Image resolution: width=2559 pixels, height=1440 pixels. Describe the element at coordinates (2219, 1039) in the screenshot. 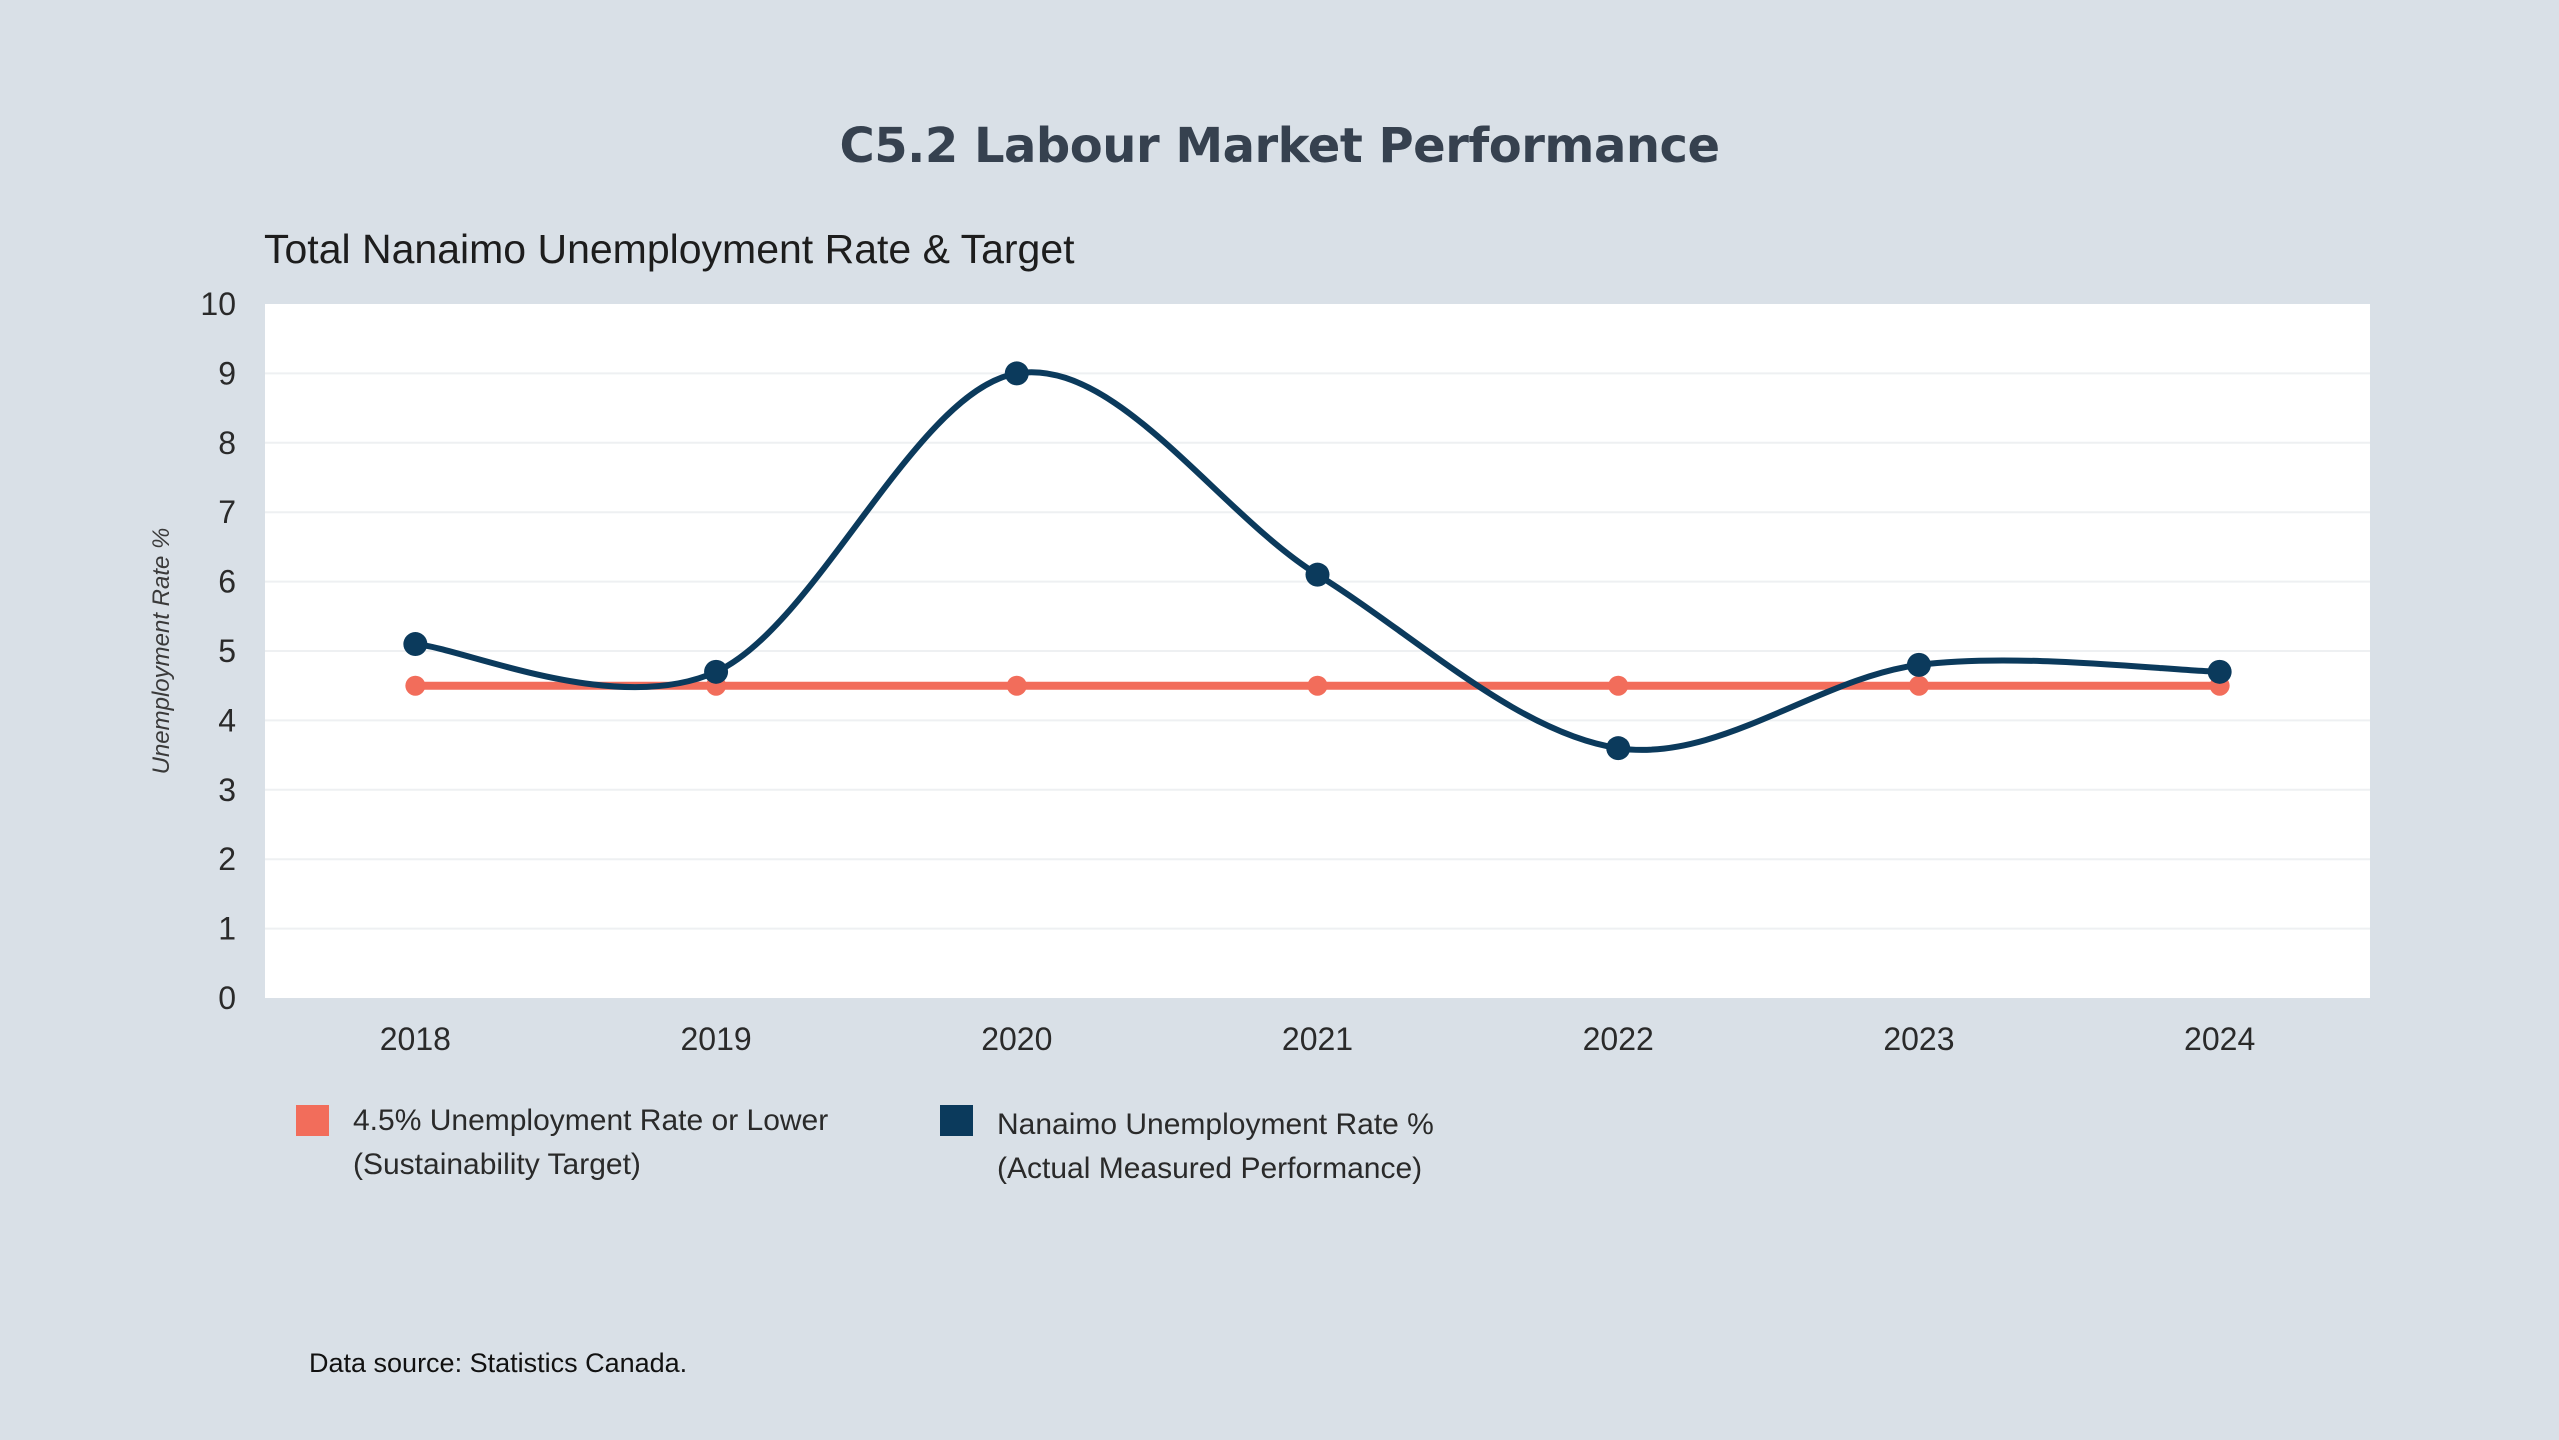

I see `x-tick-label: 2024` at that location.